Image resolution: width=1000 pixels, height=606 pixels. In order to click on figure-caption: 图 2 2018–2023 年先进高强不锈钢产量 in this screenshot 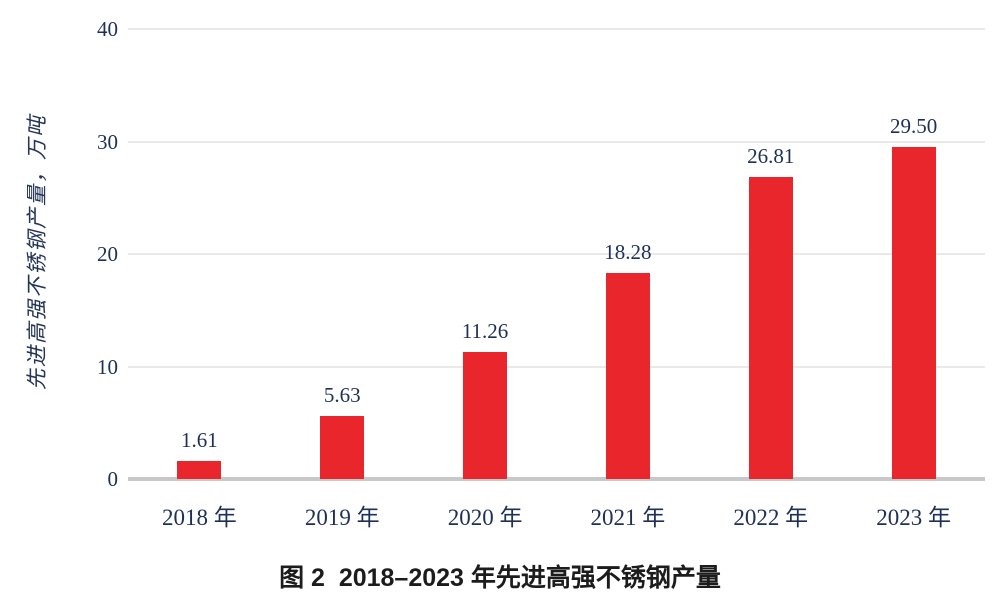, I will do `click(500, 578)`.